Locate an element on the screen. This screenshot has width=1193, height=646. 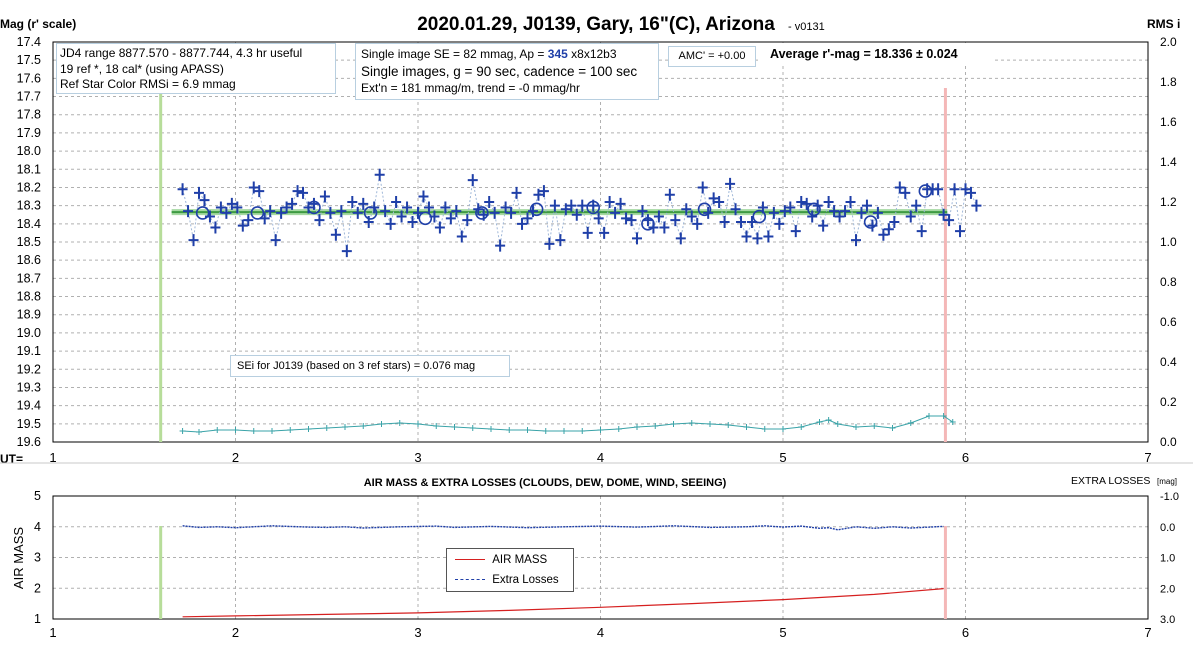
x-axis-title: UT= is located at coordinates (11, 459).